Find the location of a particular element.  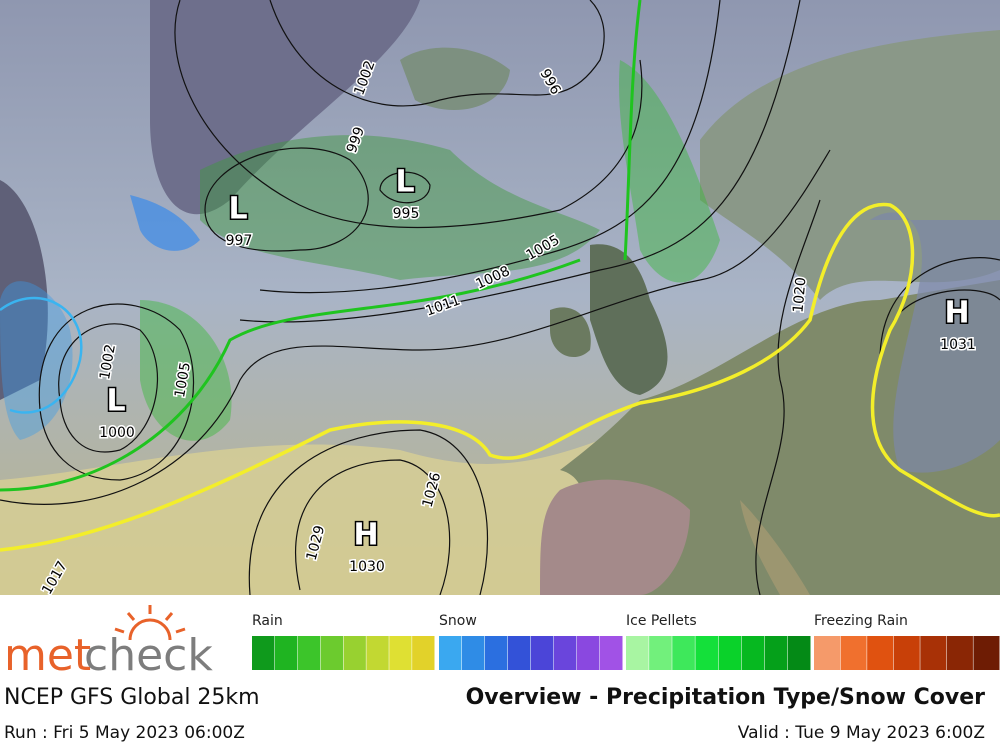

chart-title: Overview - Precipitation Type/Snow Cover is located at coordinates (726, 697).